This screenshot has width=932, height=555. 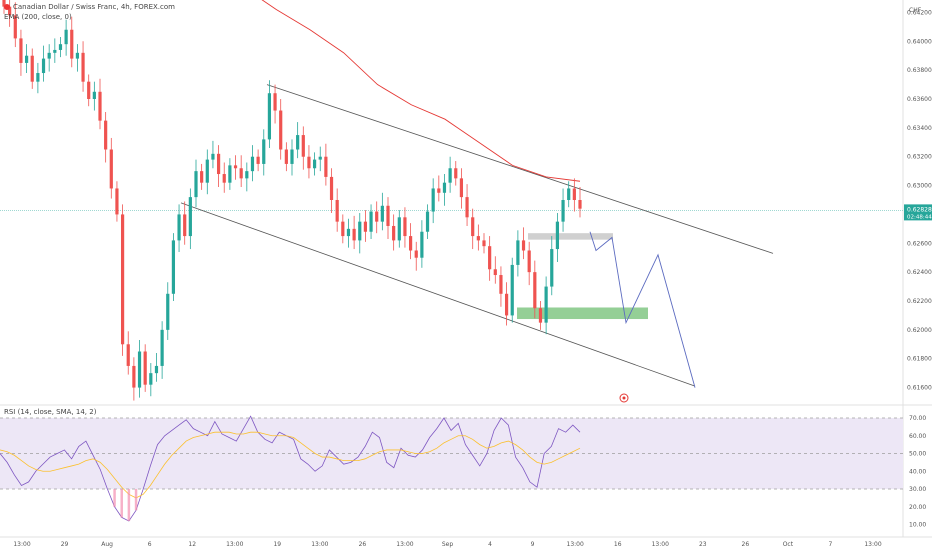 I want to click on time-tick-label: Oct, so click(x=788, y=544).